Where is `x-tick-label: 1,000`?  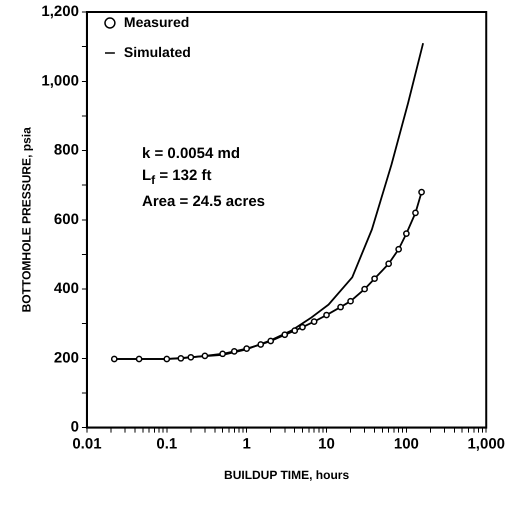 x-tick-label: 1,000 is located at coordinates (486, 444).